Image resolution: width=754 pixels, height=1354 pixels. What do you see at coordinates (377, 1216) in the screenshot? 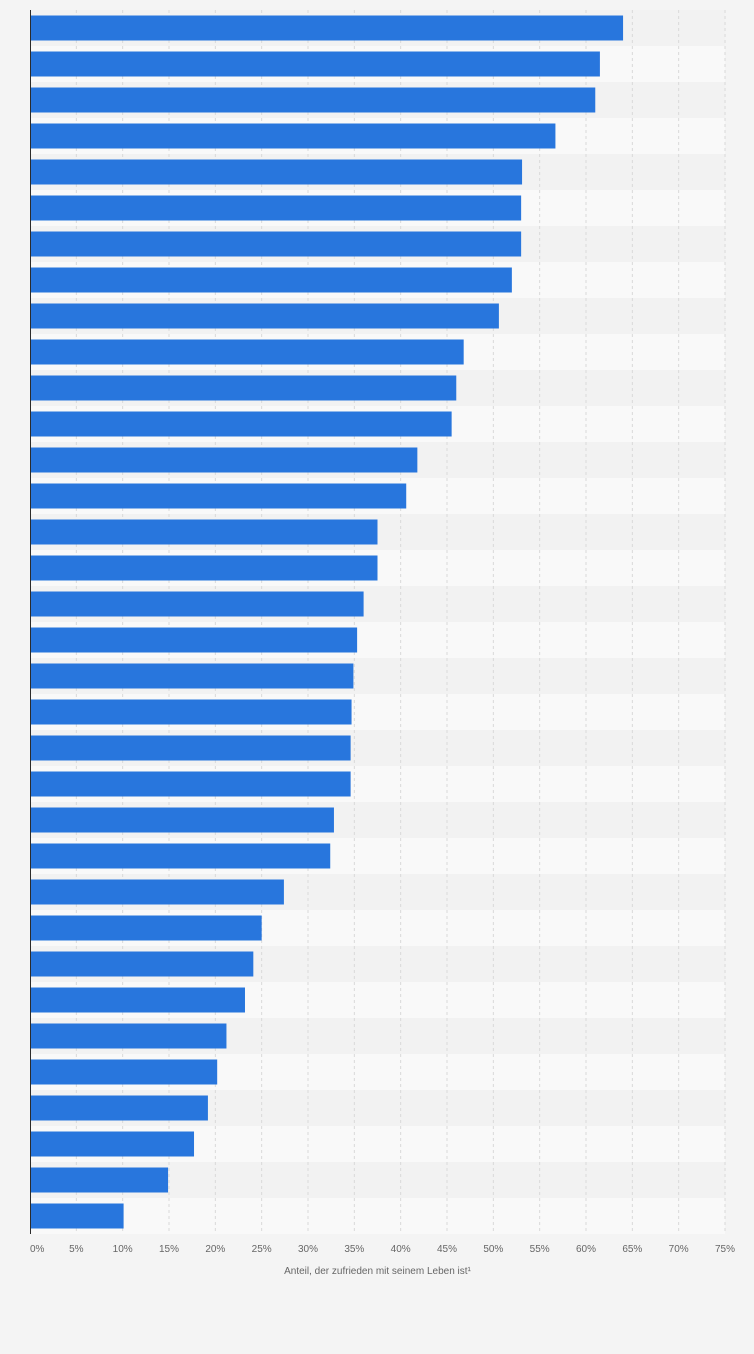
I see `row-band` at bounding box center [377, 1216].